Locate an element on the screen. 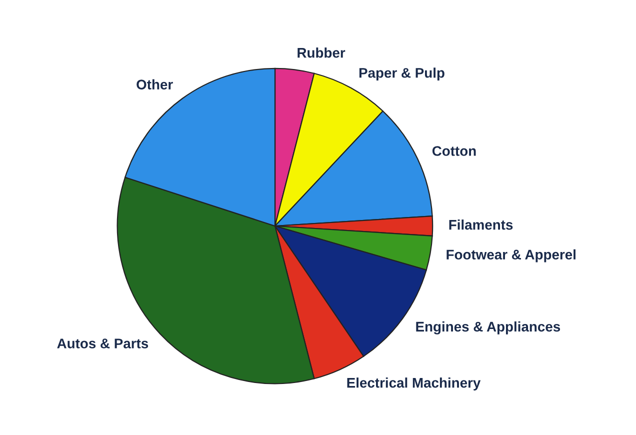  slice-label: Filaments is located at coordinates (481, 225).